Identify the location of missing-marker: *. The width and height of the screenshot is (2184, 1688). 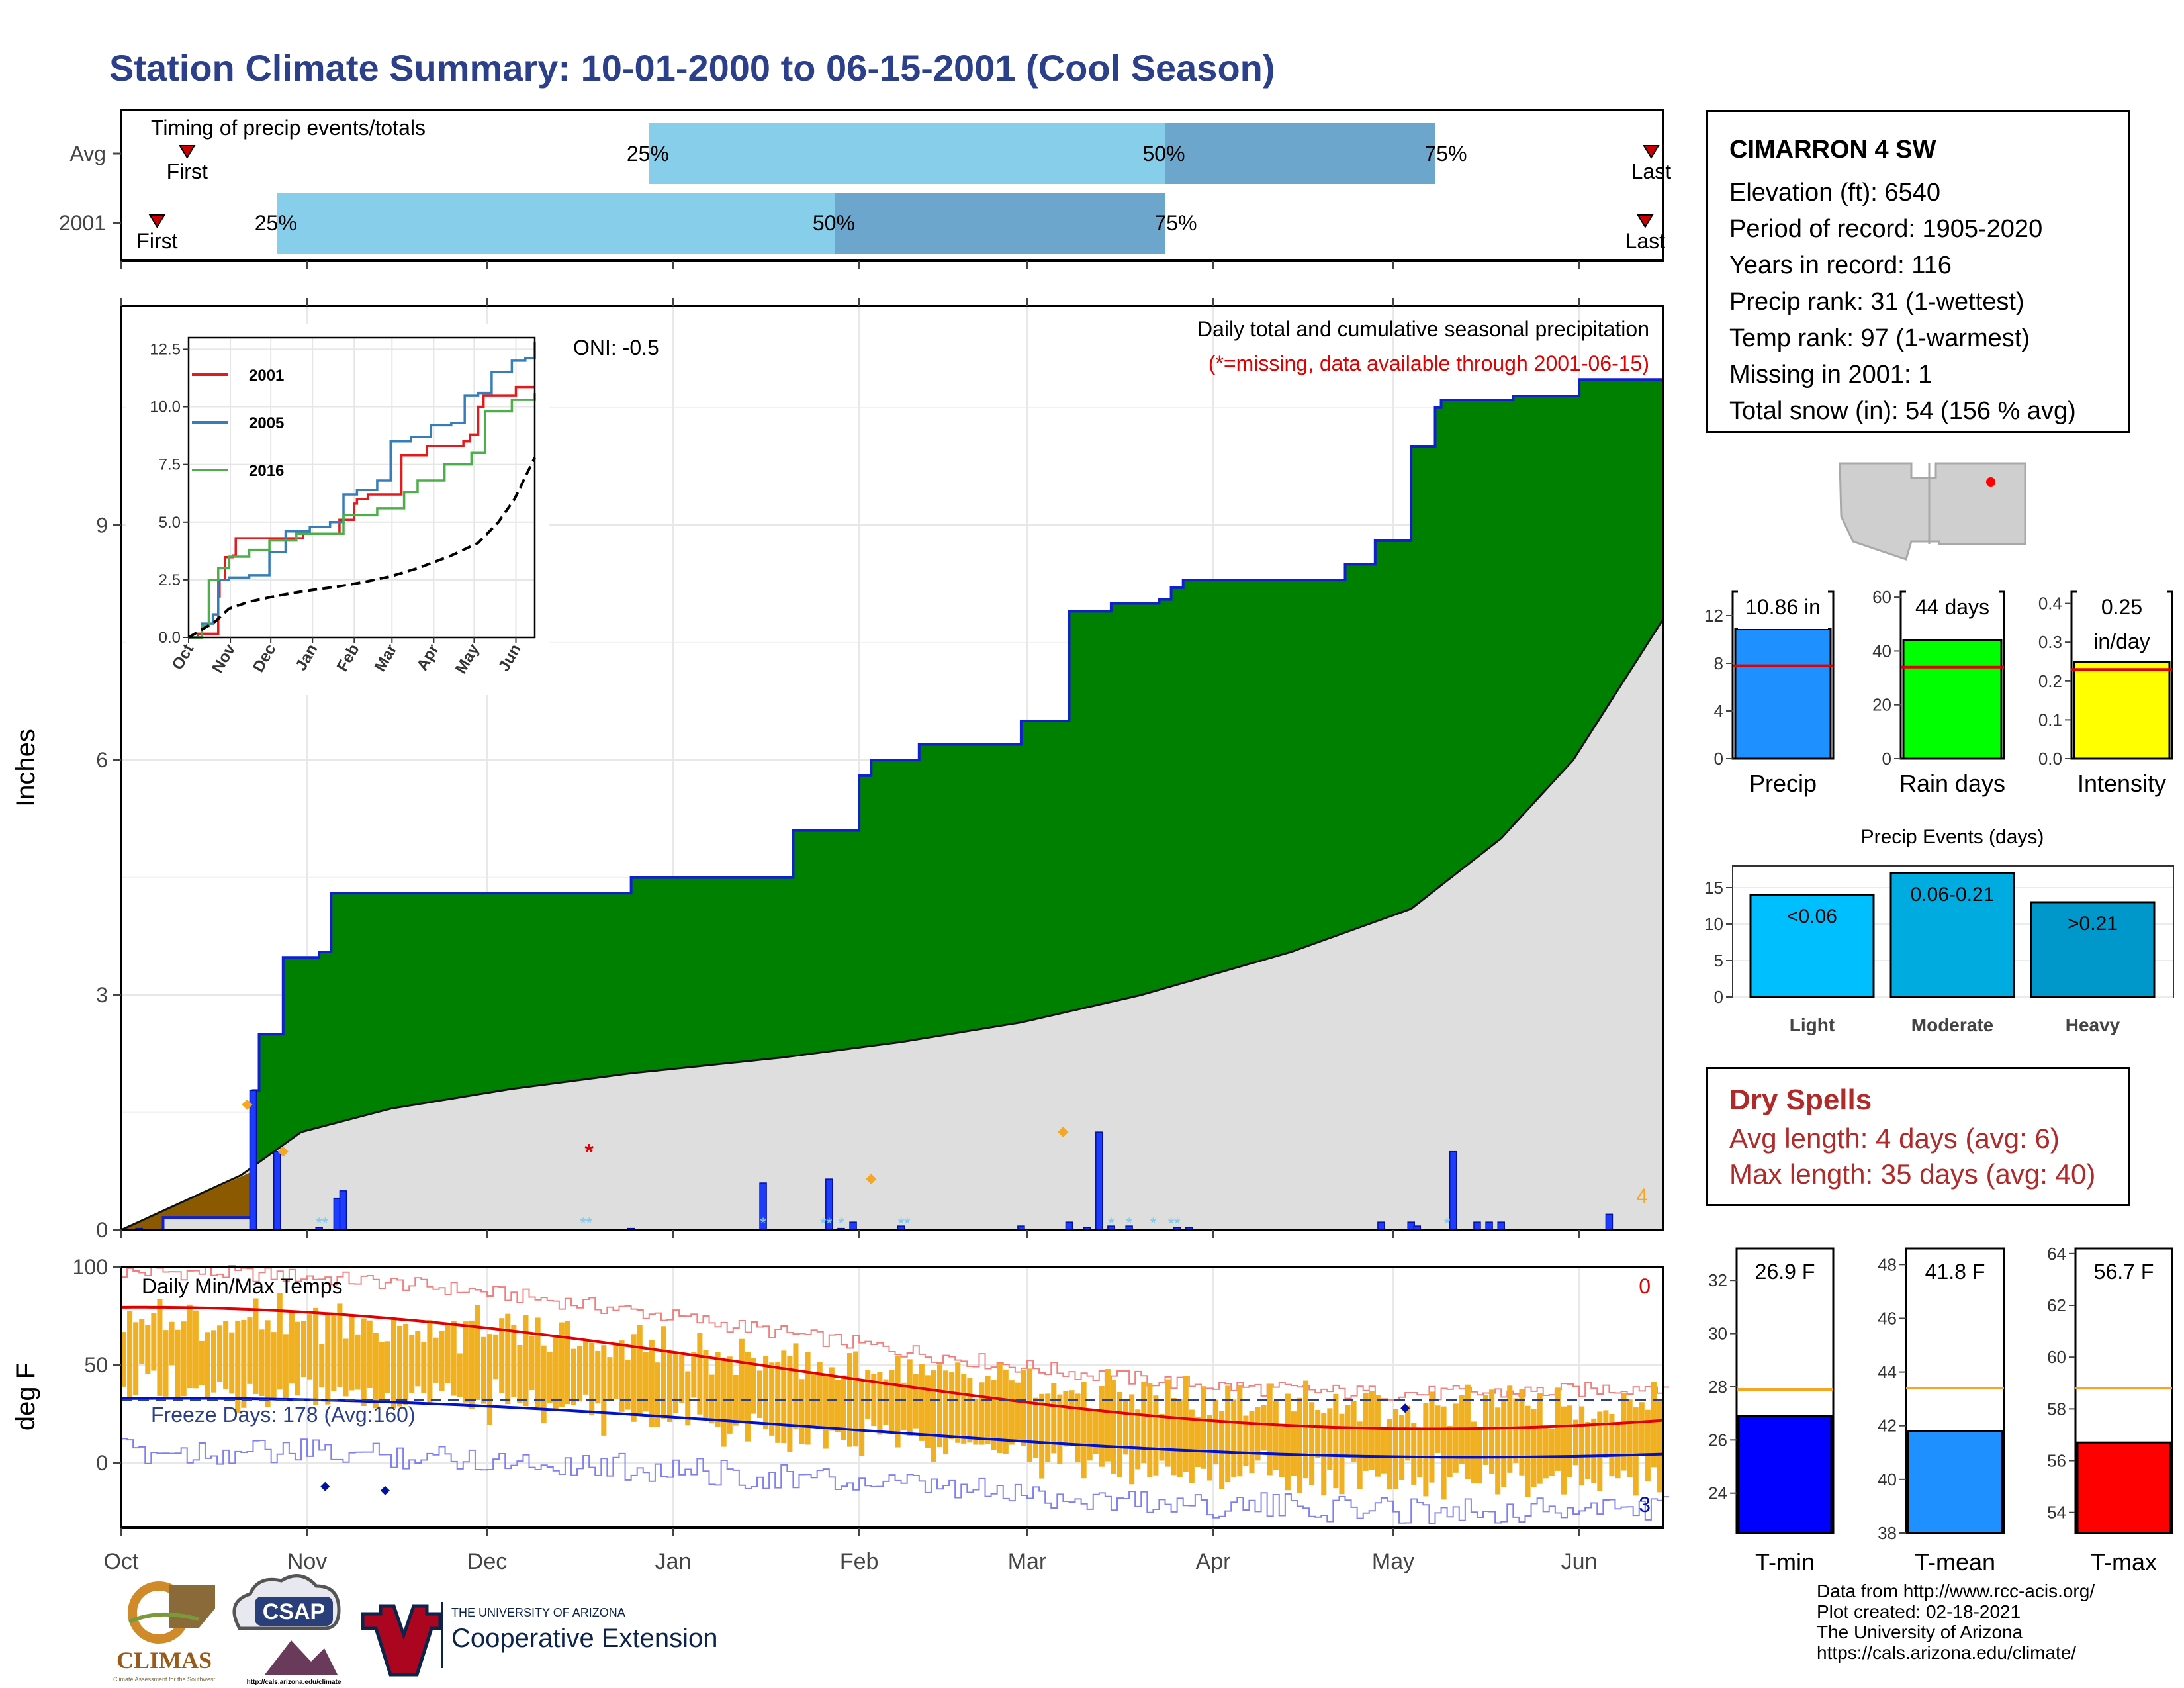
(589, 1152).